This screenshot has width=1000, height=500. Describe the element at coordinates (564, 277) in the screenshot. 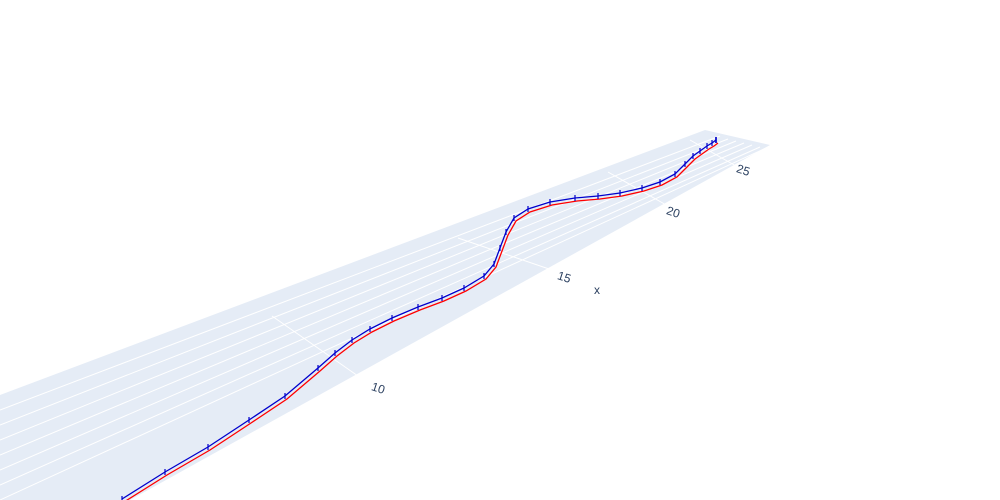

I see `x-tick-label-15: 15` at that location.